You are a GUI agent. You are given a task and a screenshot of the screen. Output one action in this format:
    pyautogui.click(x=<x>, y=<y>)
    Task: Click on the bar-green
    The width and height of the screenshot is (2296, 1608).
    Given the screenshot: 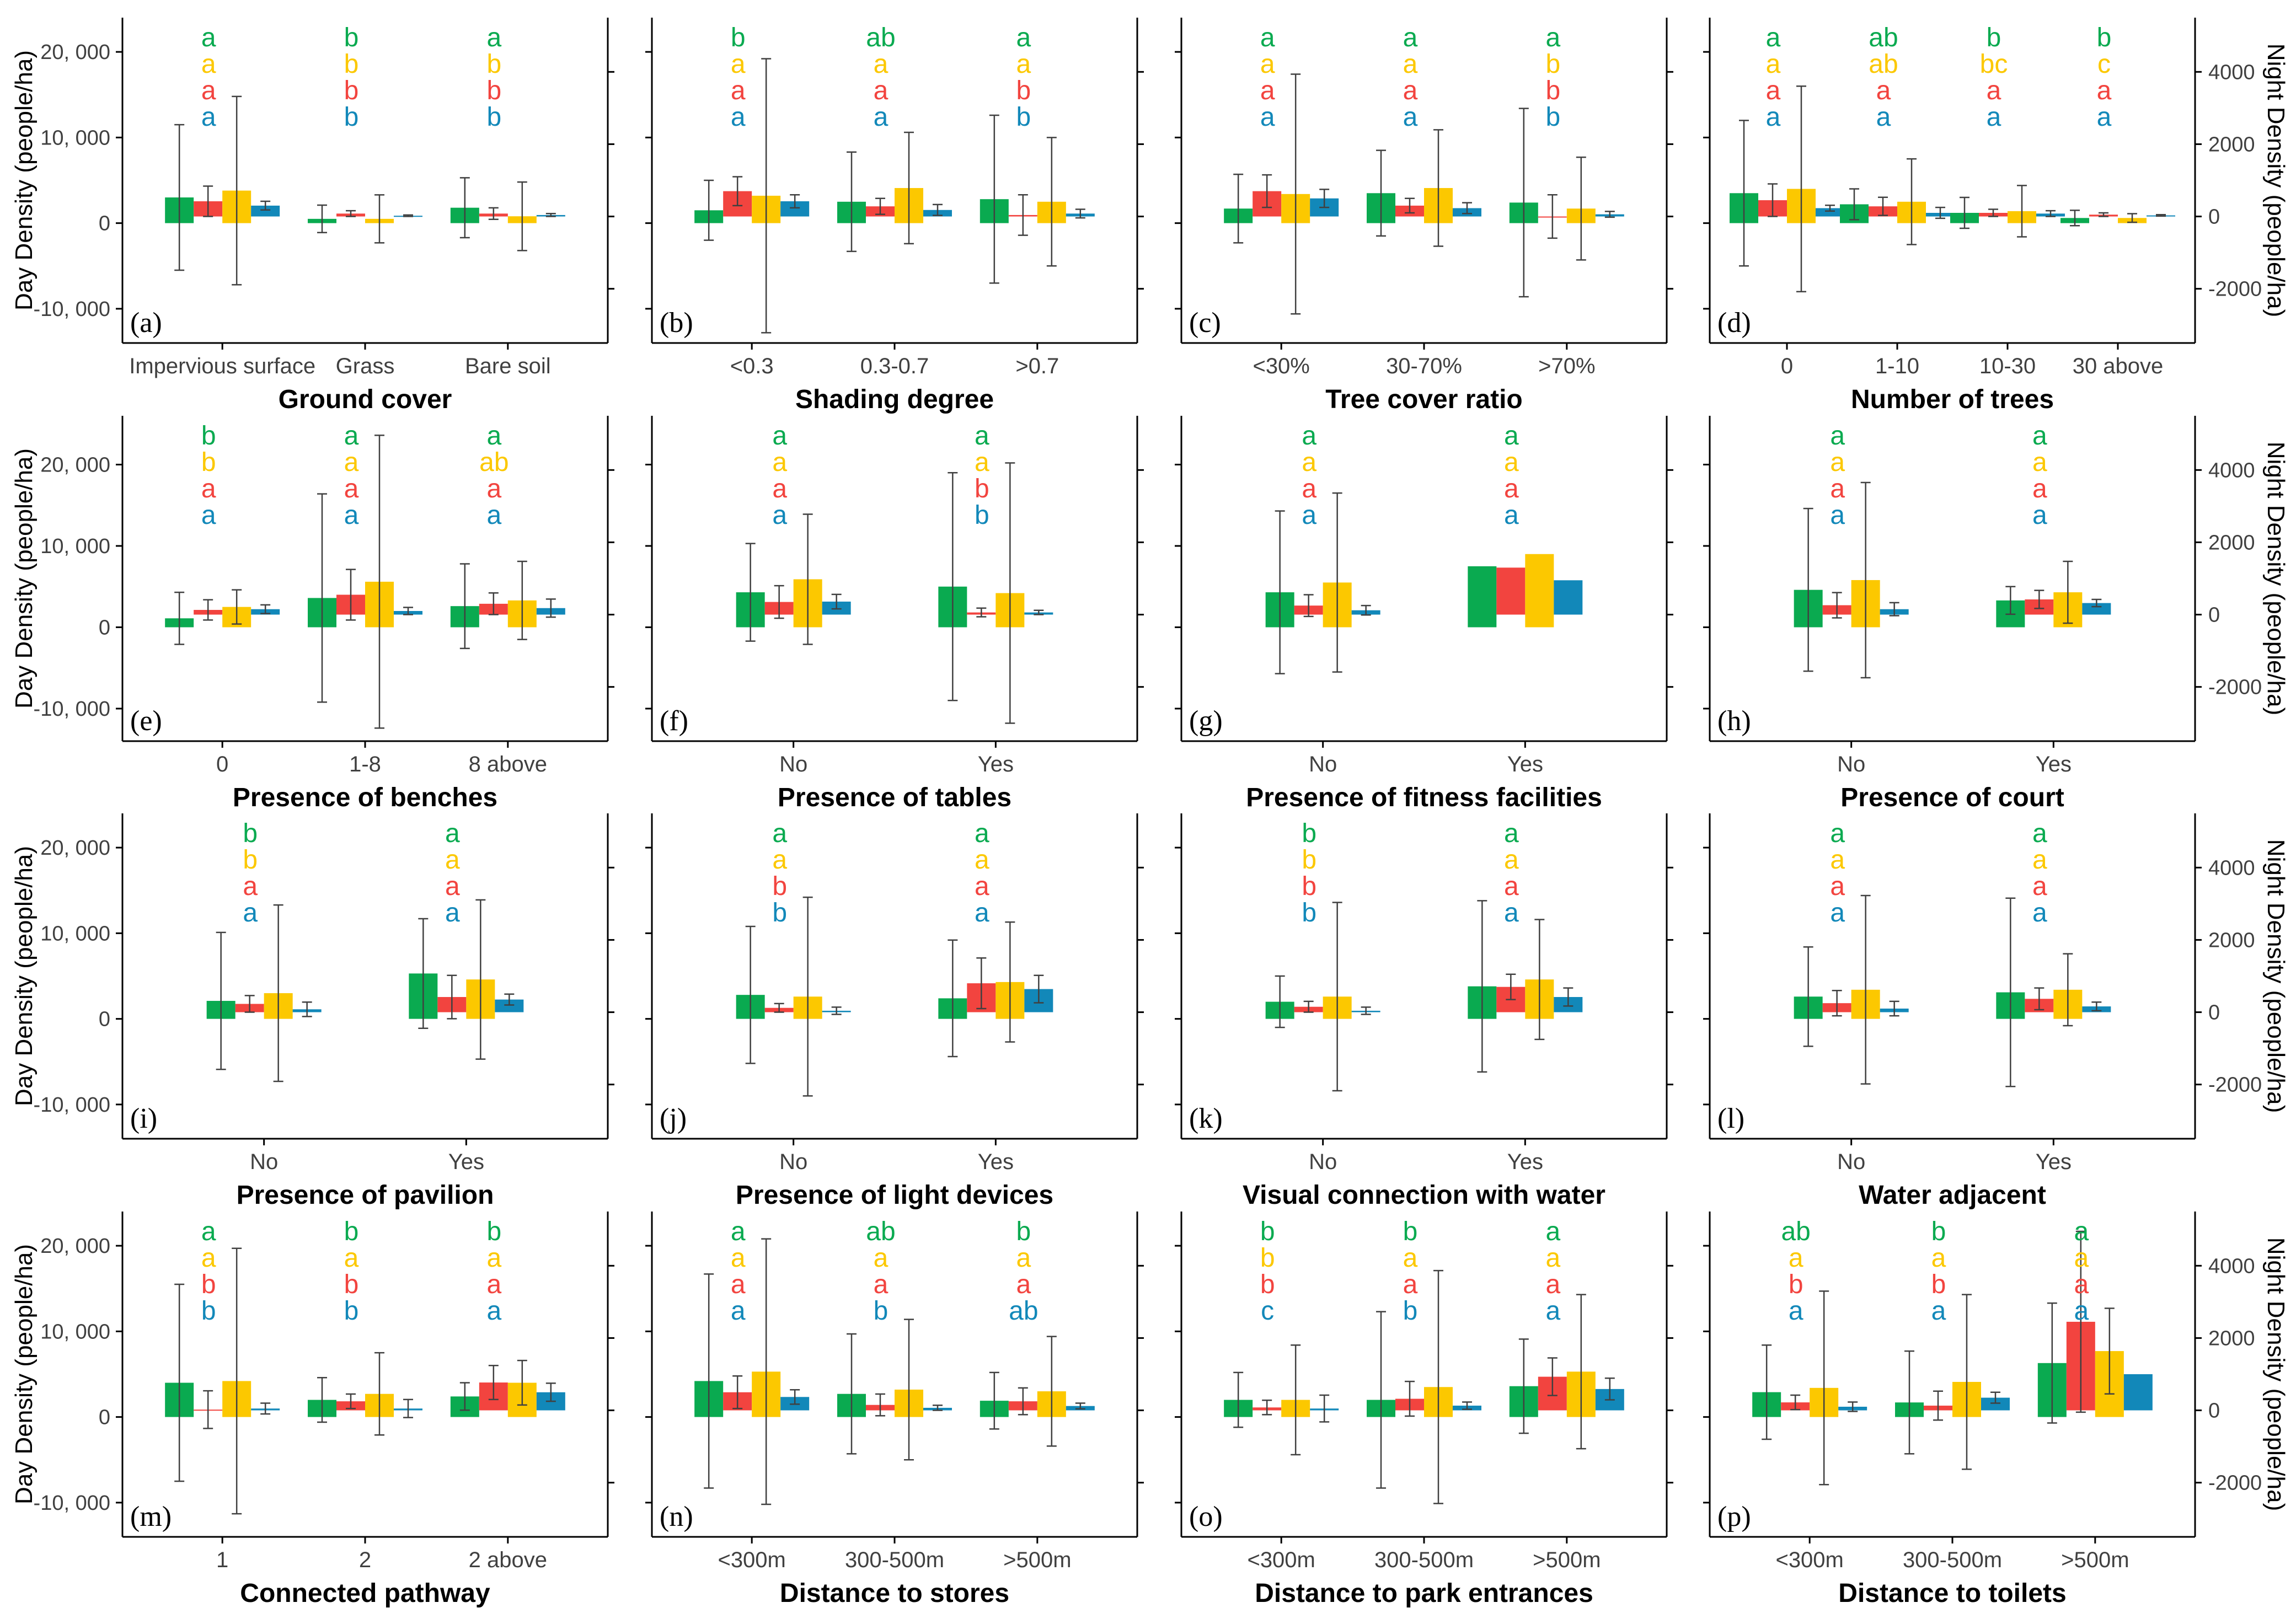 What is the action you would take?
    pyautogui.click(x=1482, y=597)
    